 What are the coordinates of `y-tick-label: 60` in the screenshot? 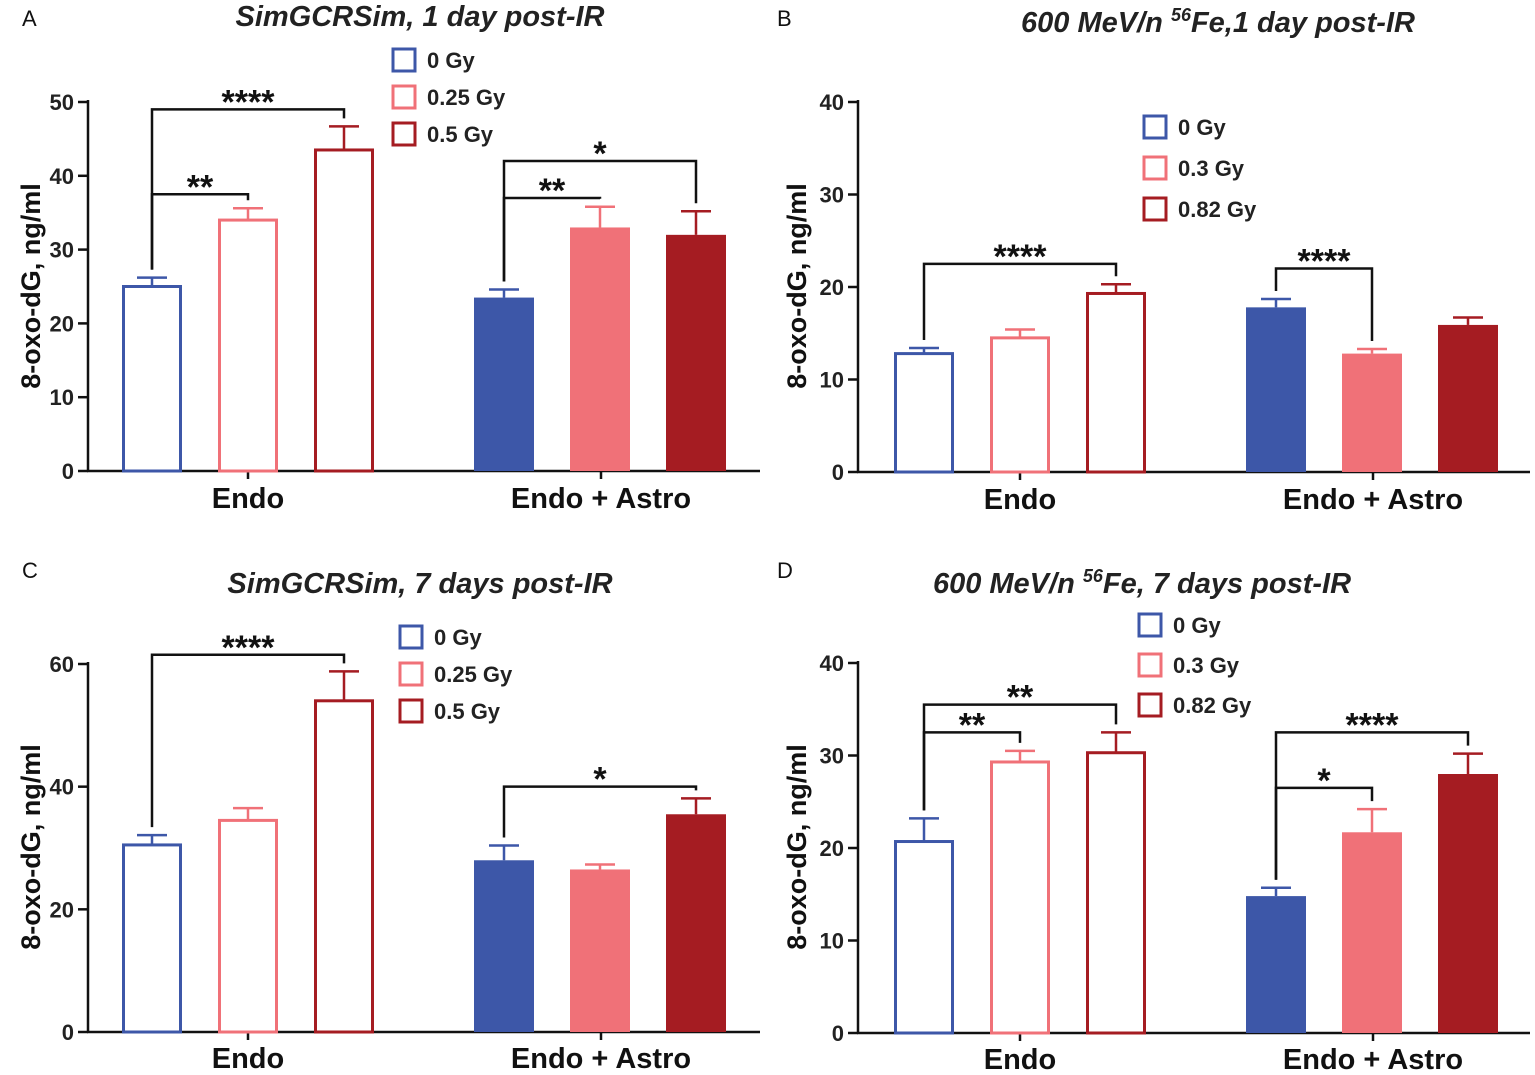 It's located at (62, 664).